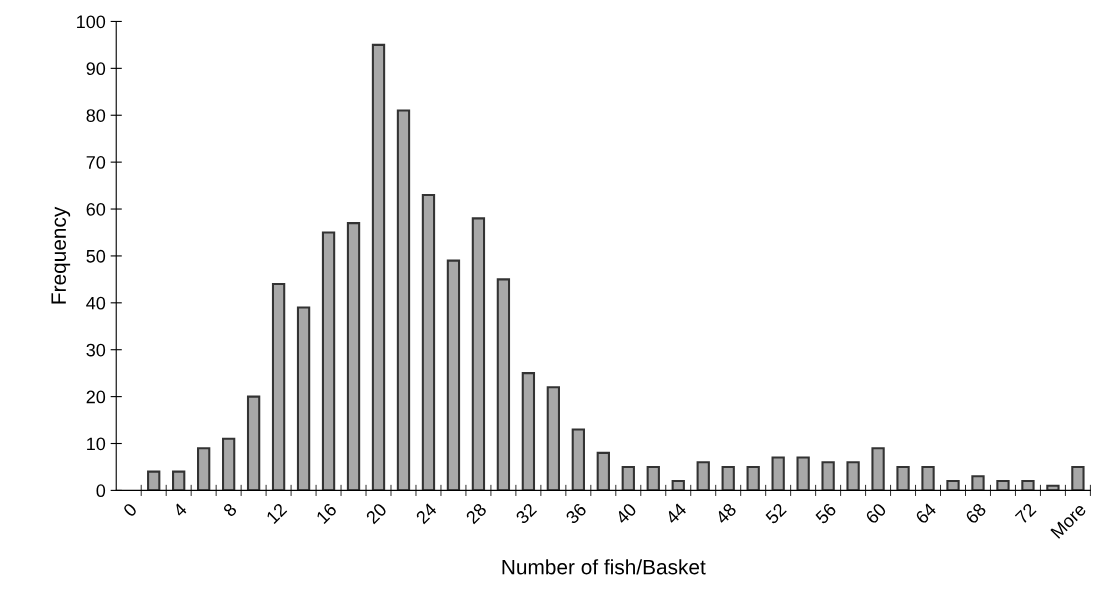  I want to click on x-tick-label: 40, so click(626, 513).